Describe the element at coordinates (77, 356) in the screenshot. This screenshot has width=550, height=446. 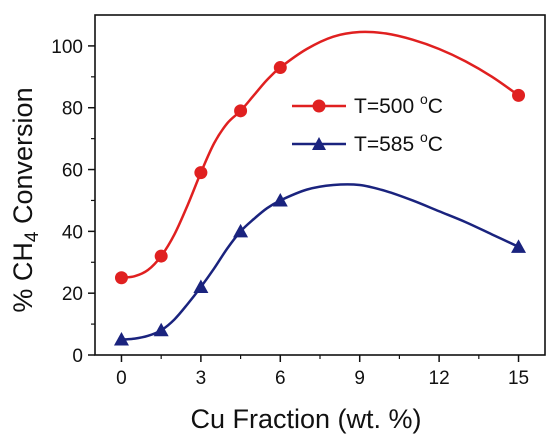
I see `y-tick-label-0: 0` at that location.